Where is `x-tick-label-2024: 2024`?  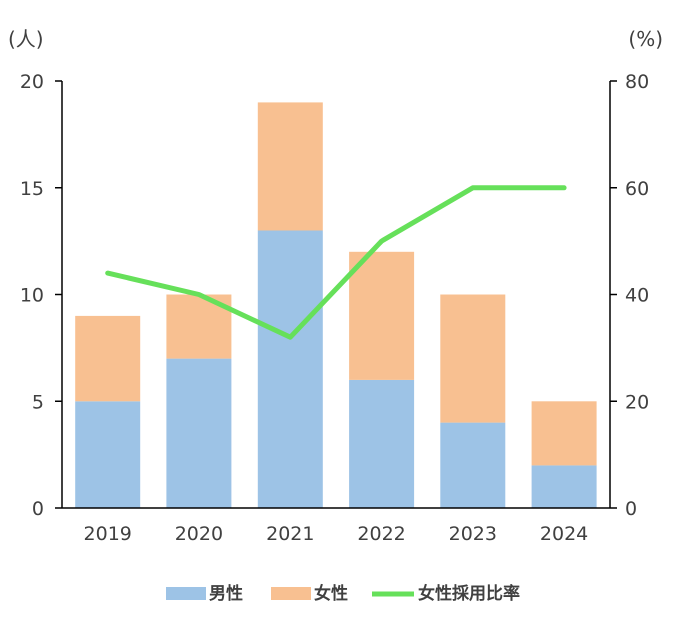
x-tick-label-2024: 2024 is located at coordinates (564, 534).